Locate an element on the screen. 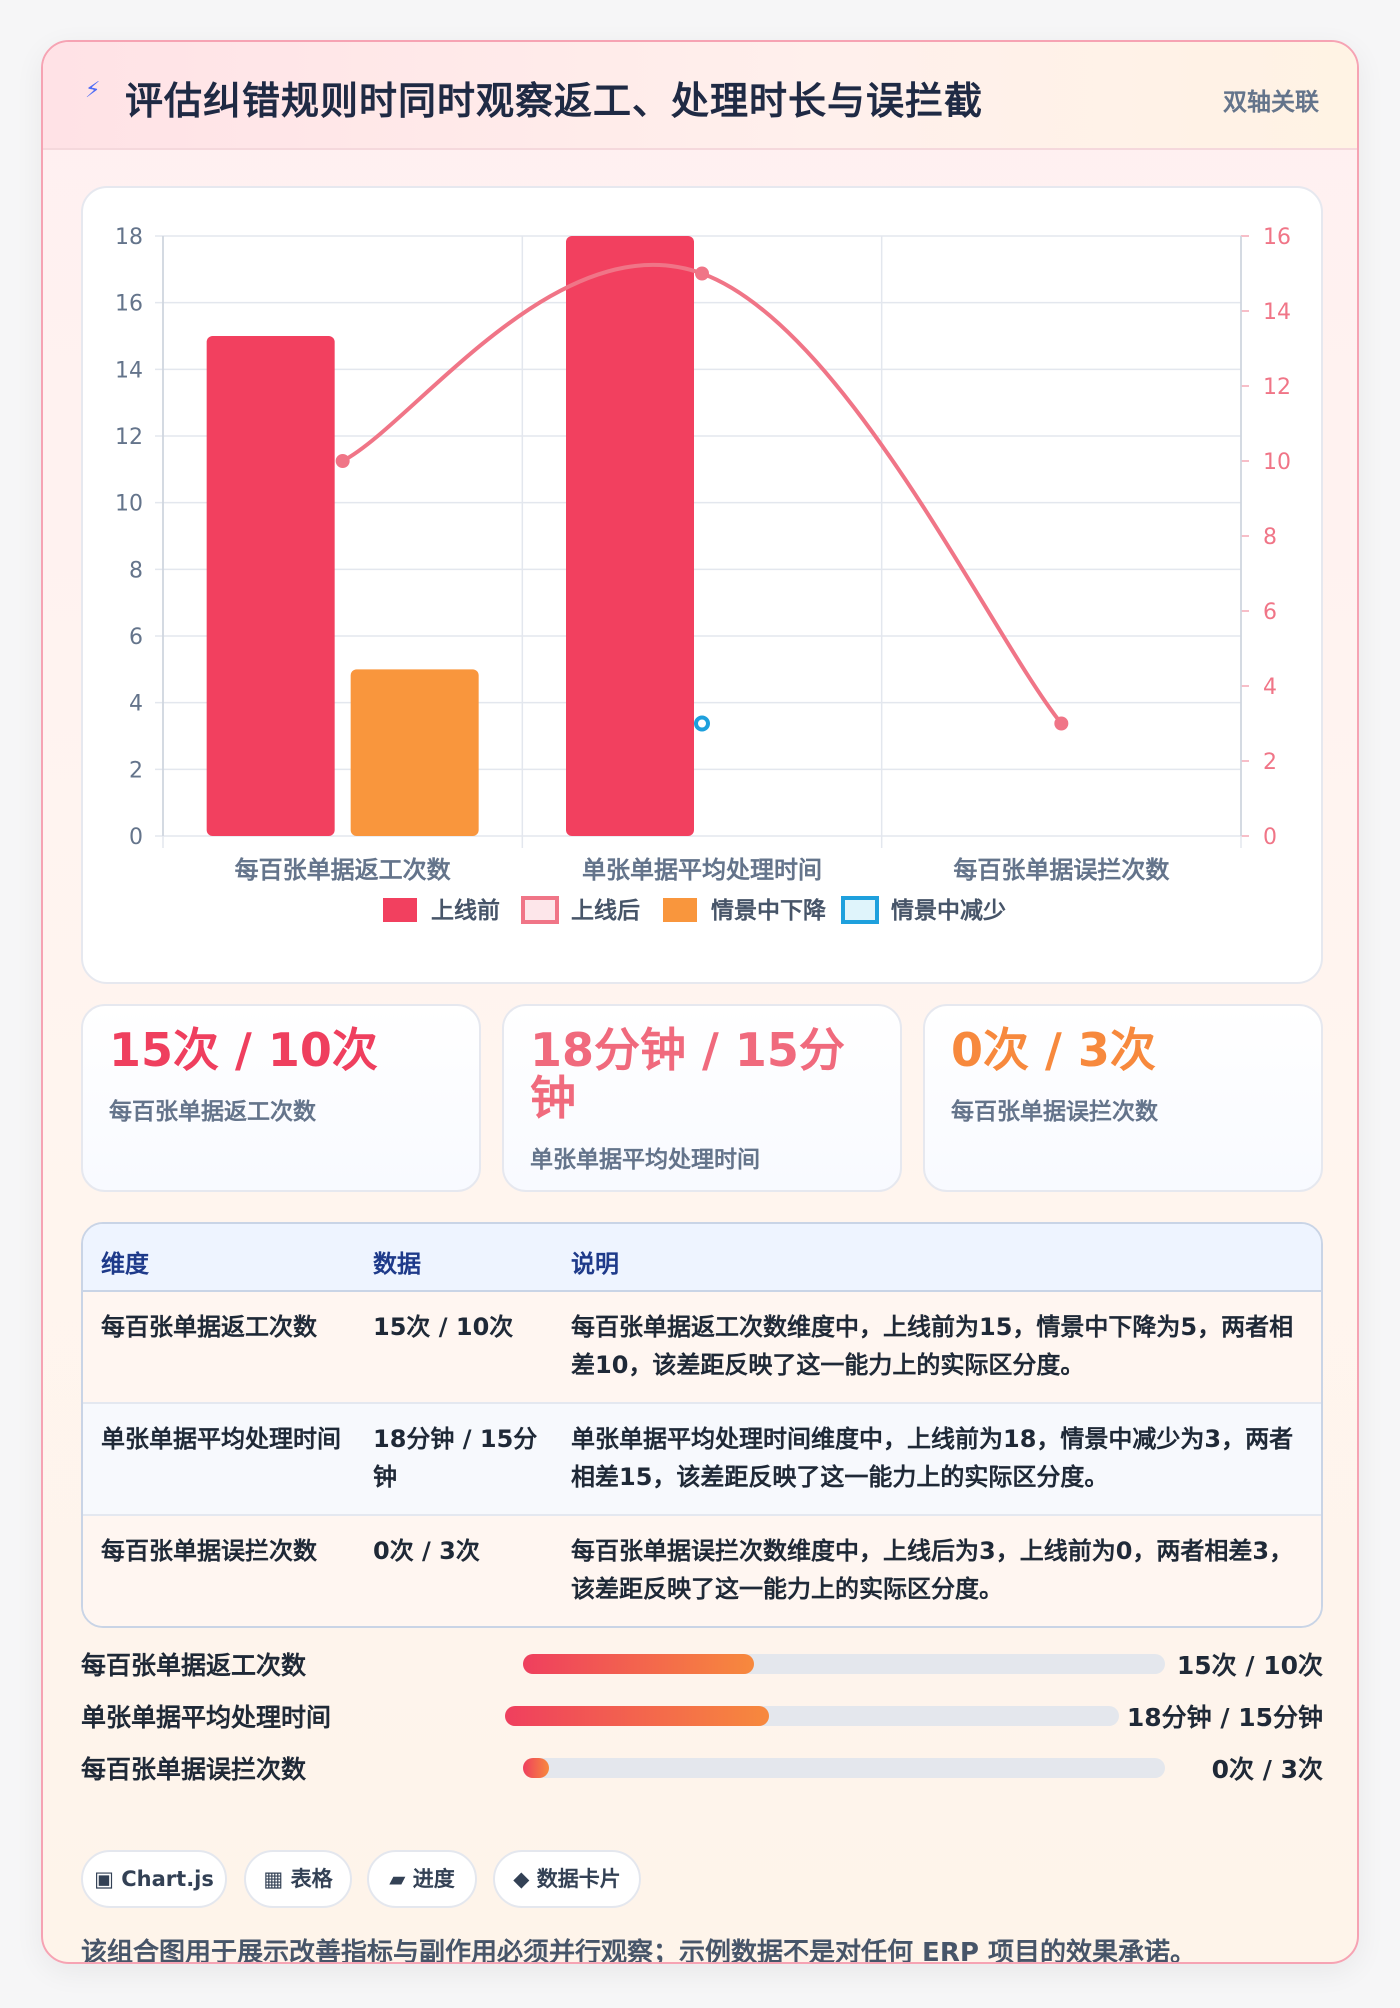 The height and width of the screenshot is (2008, 1400). lightning-icon: ⚡ is located at coordinates (93, 90).